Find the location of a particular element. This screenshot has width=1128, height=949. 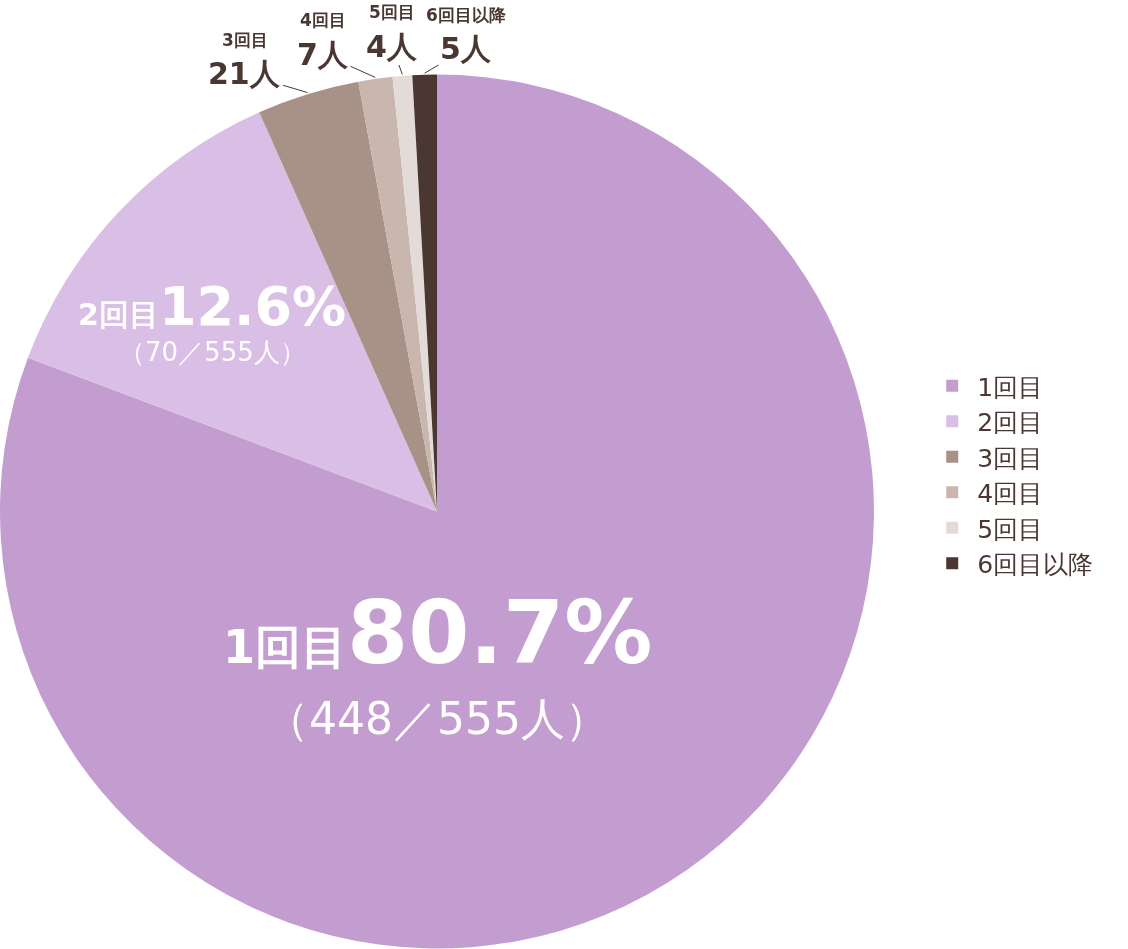

legend-label: 2回目 is located at coordinates (1010, 422).